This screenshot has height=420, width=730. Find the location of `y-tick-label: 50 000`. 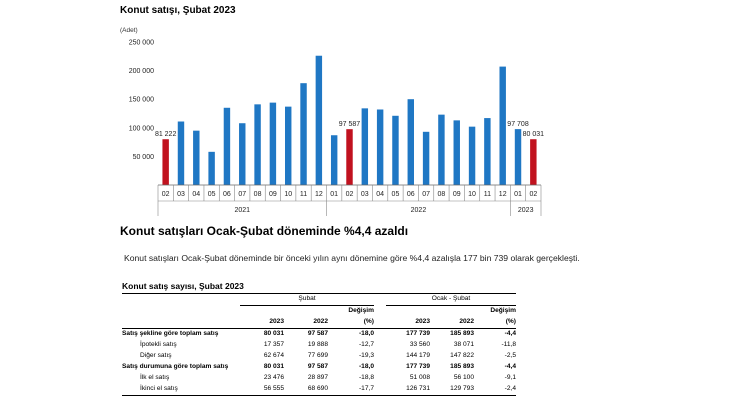

y-tick-label: 50 000 is located at coordinates (144, 157).